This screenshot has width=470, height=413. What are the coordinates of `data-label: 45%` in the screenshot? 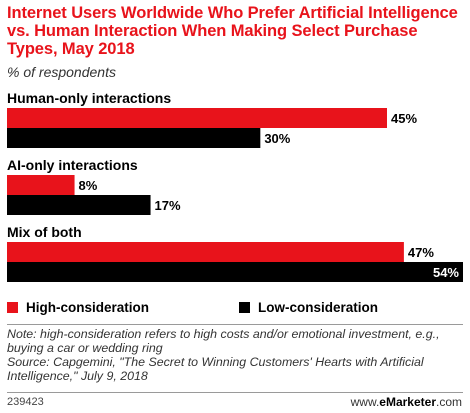 It's located at (404, 118).